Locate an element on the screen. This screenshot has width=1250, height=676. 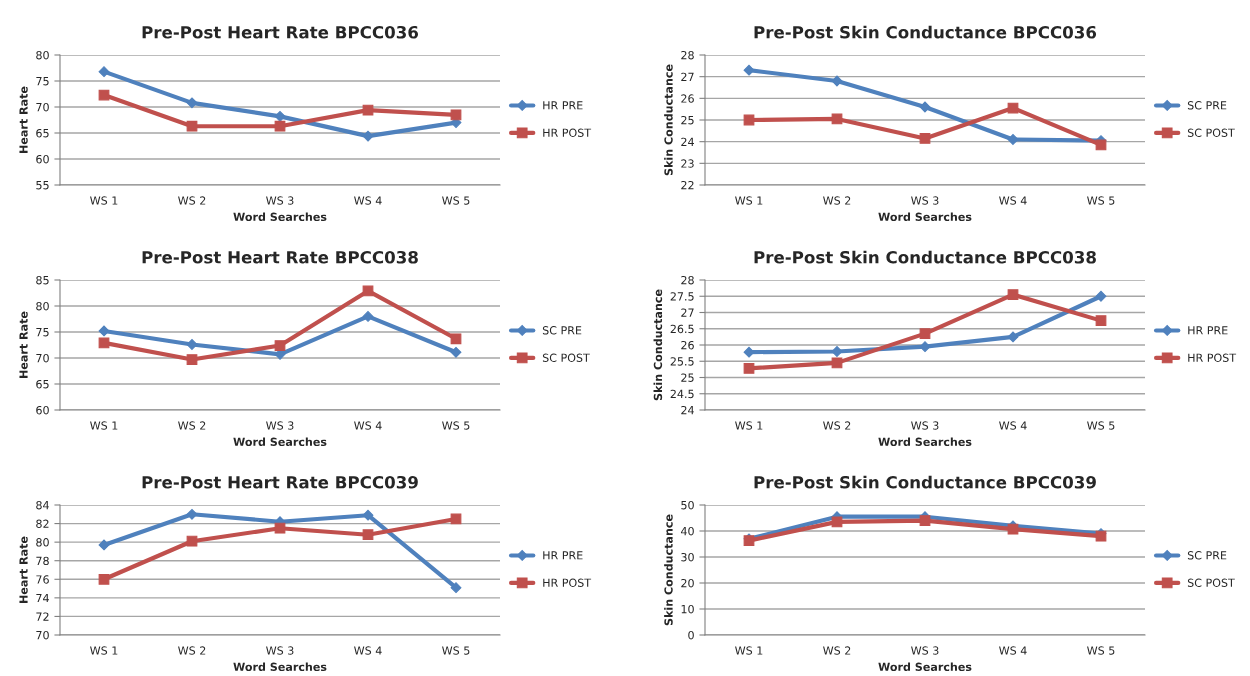
chart-title: Pre-Post Skin Conductance BPCC039 is located at coordinates (925, 482).